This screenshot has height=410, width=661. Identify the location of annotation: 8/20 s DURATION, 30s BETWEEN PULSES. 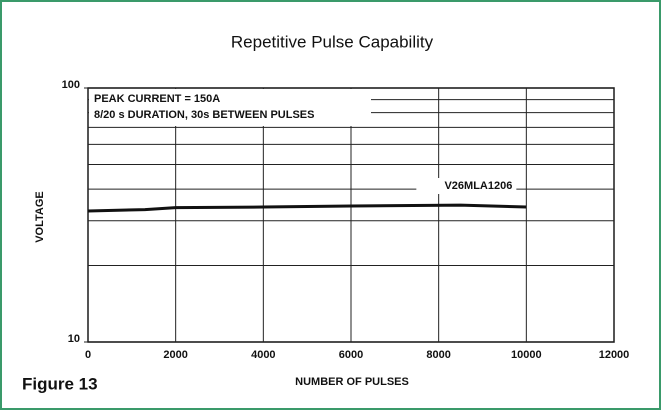
(204, 115).